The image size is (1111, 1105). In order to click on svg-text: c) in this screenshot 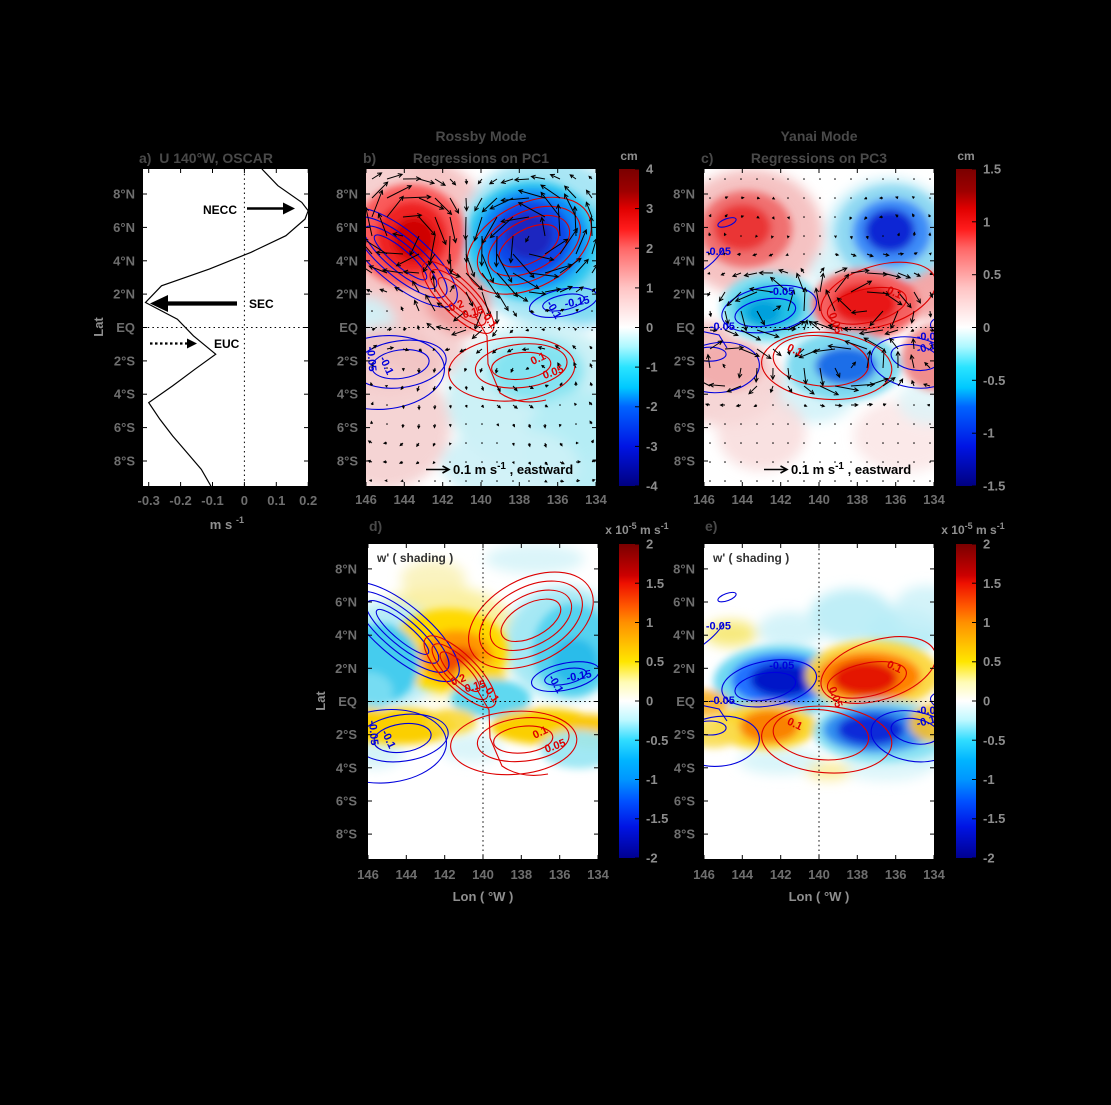, I will do `click(707, 158)`.